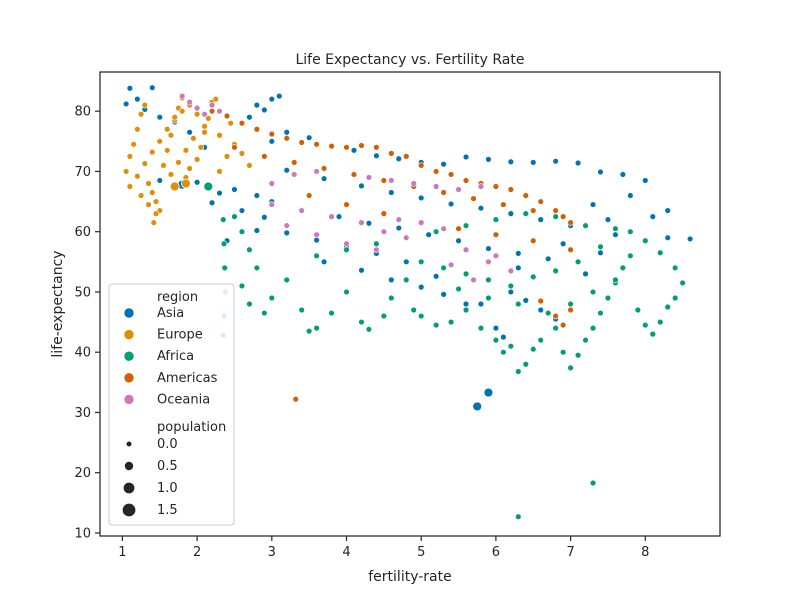 The image size is (800, 600). Describe the element at coordinates (82, 232) in the screenshot. I see `y-tick-label: 60` at that location.